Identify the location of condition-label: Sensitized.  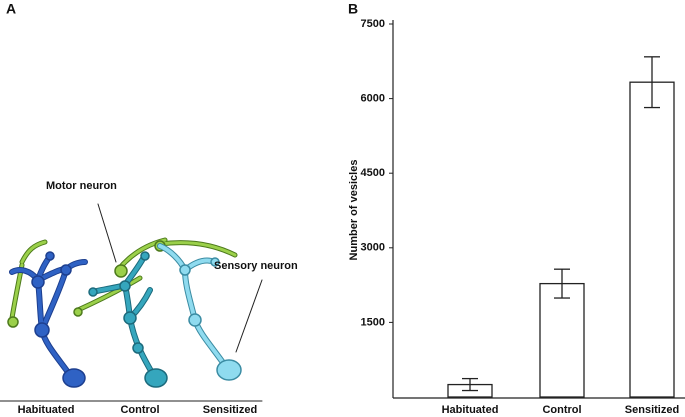
(230, 410).